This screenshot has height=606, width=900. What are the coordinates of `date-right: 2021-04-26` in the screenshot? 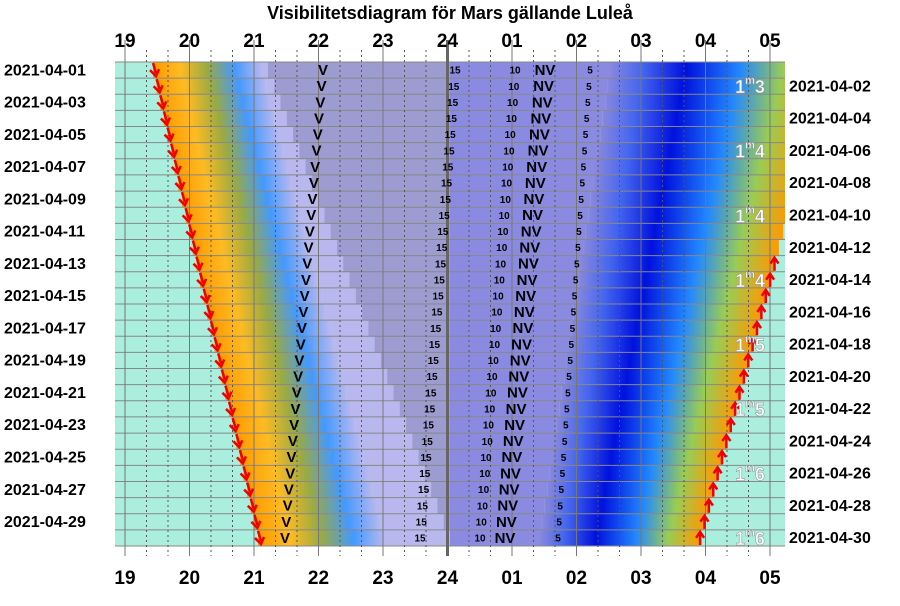 It's located at (830, 474).